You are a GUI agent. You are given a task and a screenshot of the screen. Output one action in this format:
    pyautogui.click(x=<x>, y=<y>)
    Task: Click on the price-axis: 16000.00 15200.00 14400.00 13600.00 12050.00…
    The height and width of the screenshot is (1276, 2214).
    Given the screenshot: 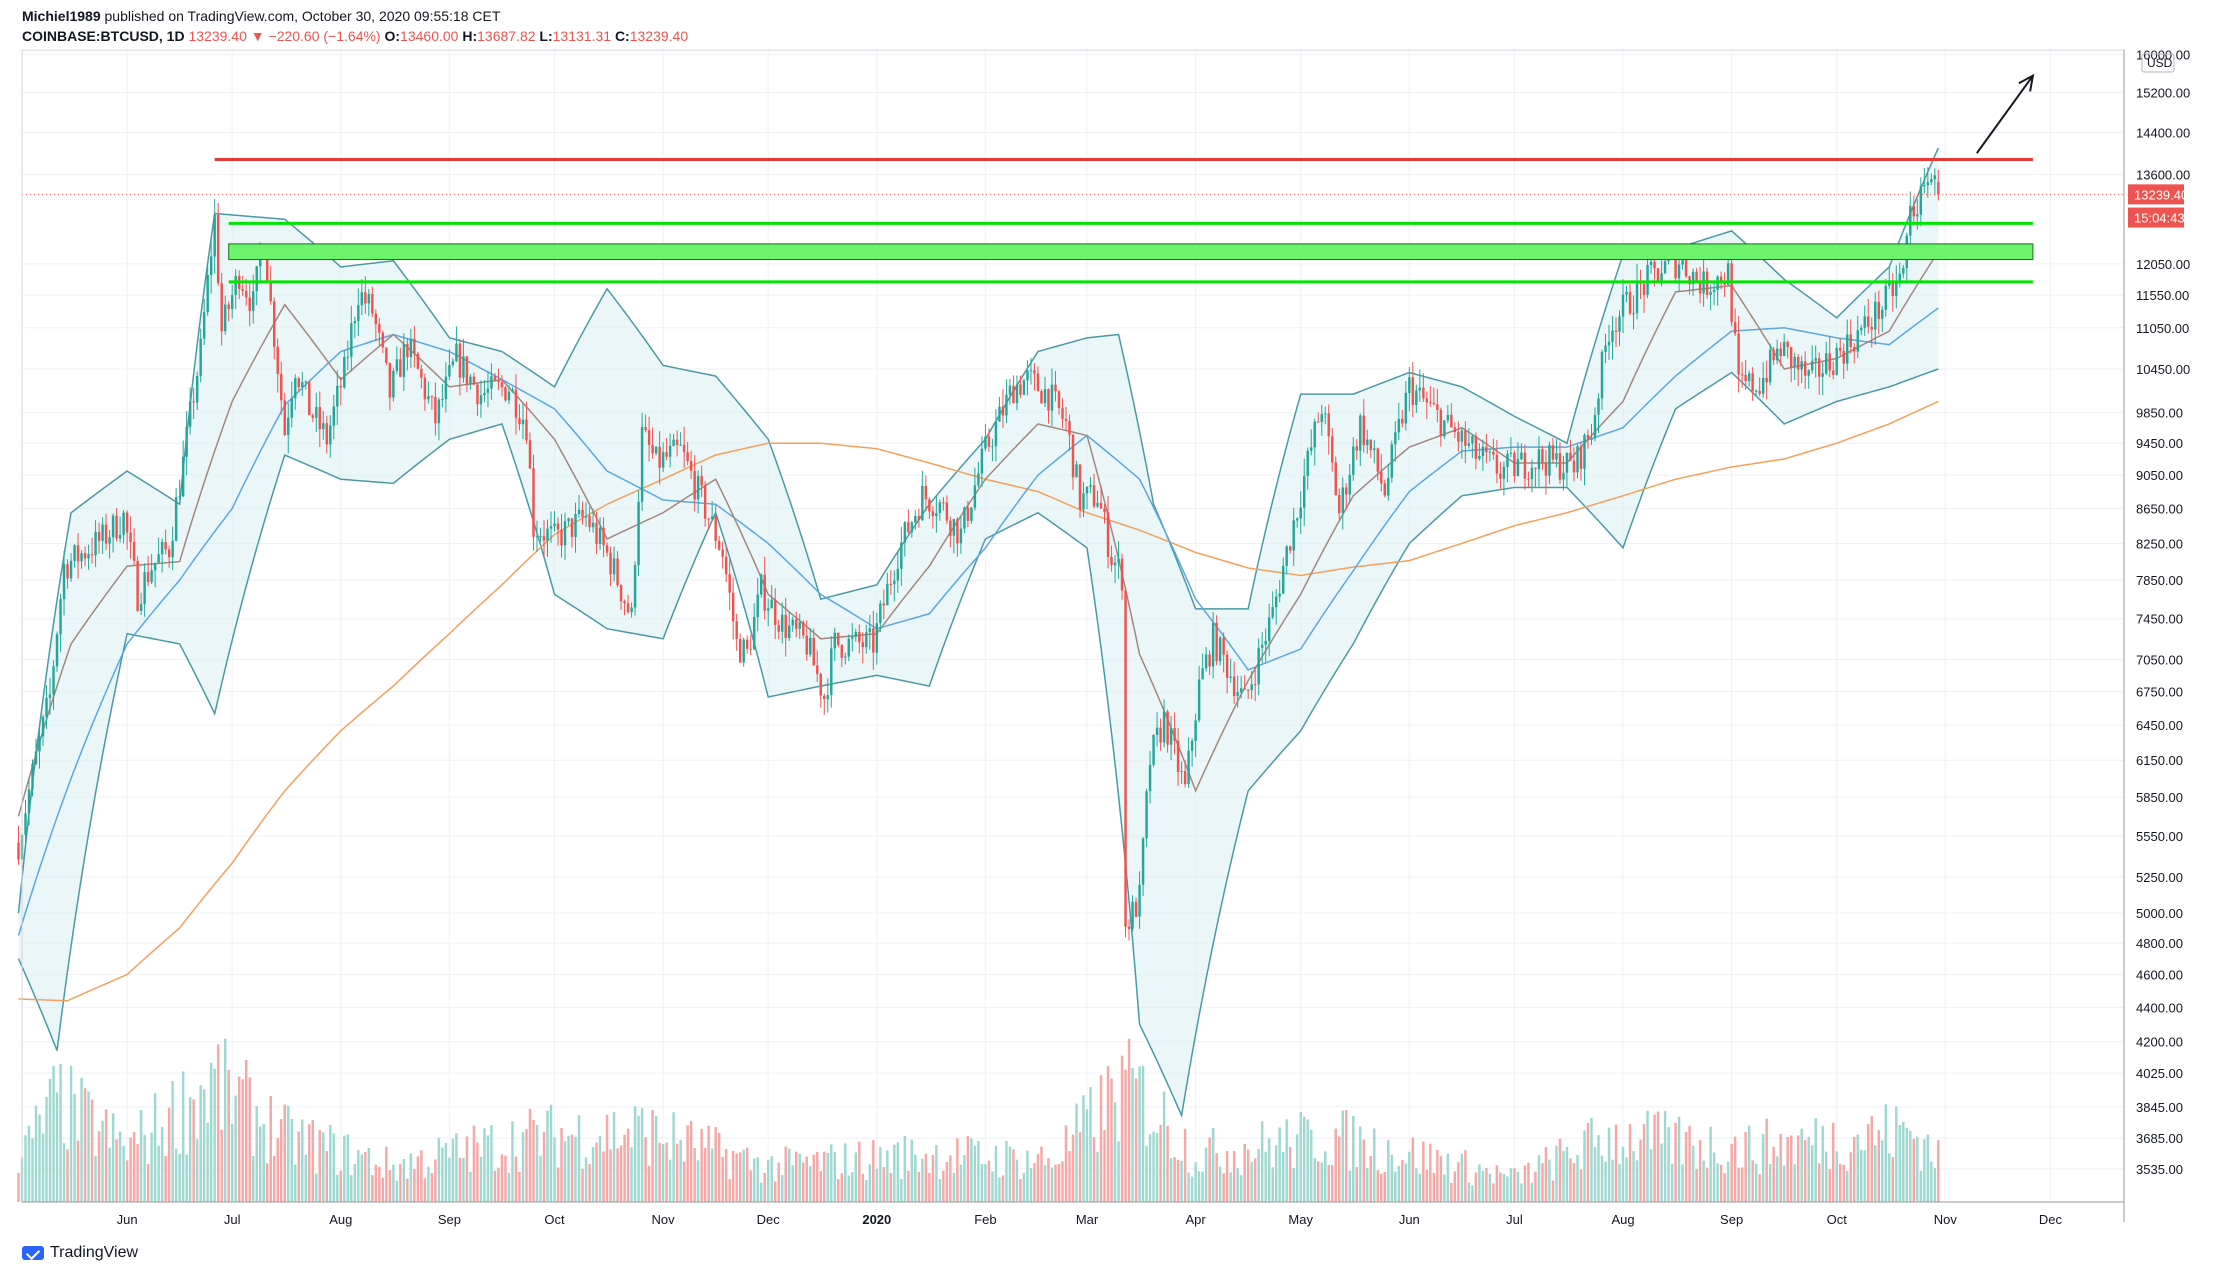 What is the action you would take?
    pyautogui.click(x=2163, y=612)
    